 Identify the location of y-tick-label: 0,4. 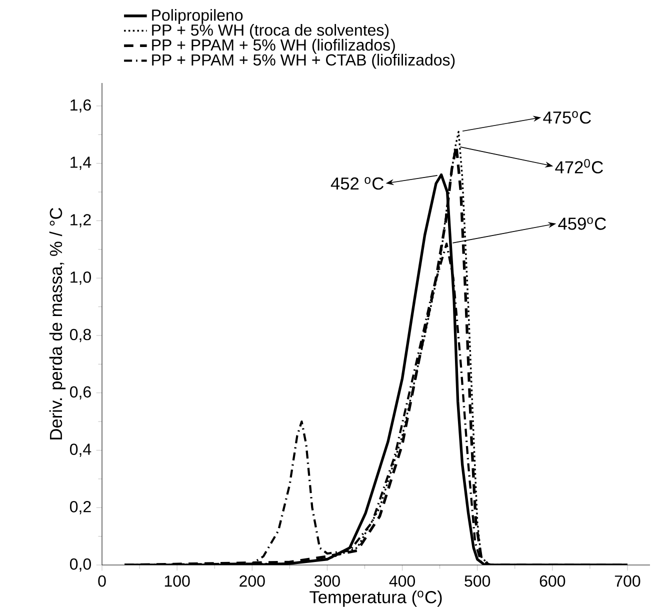
(81, 450).